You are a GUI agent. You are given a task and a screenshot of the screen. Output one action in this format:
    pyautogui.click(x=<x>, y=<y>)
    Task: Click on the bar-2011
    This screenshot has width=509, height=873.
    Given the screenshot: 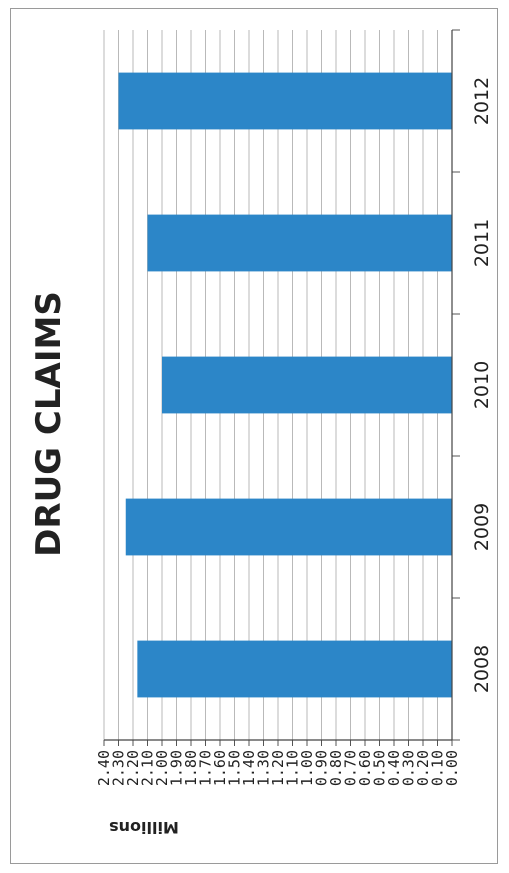 What is the action you would take?
    pyautogui.click(x=300, y=243)
    